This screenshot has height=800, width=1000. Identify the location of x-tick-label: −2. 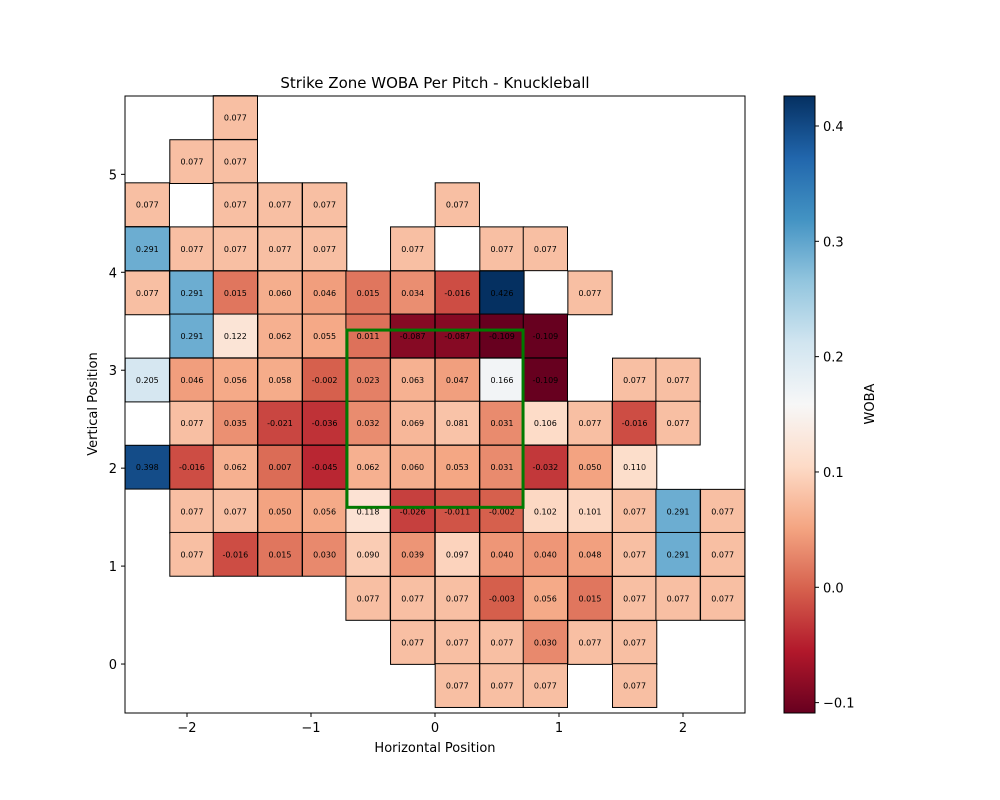
(186, 728).